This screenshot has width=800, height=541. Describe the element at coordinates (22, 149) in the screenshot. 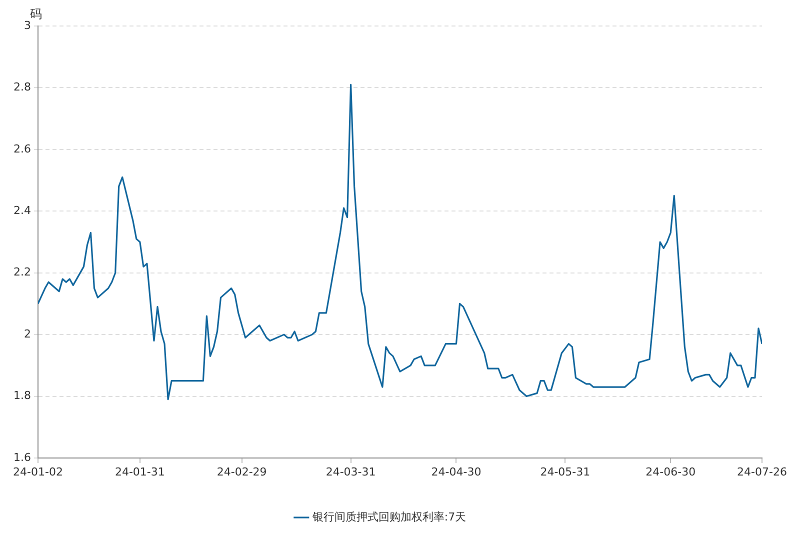

I see `y-tick-label: 2.6` at that location.